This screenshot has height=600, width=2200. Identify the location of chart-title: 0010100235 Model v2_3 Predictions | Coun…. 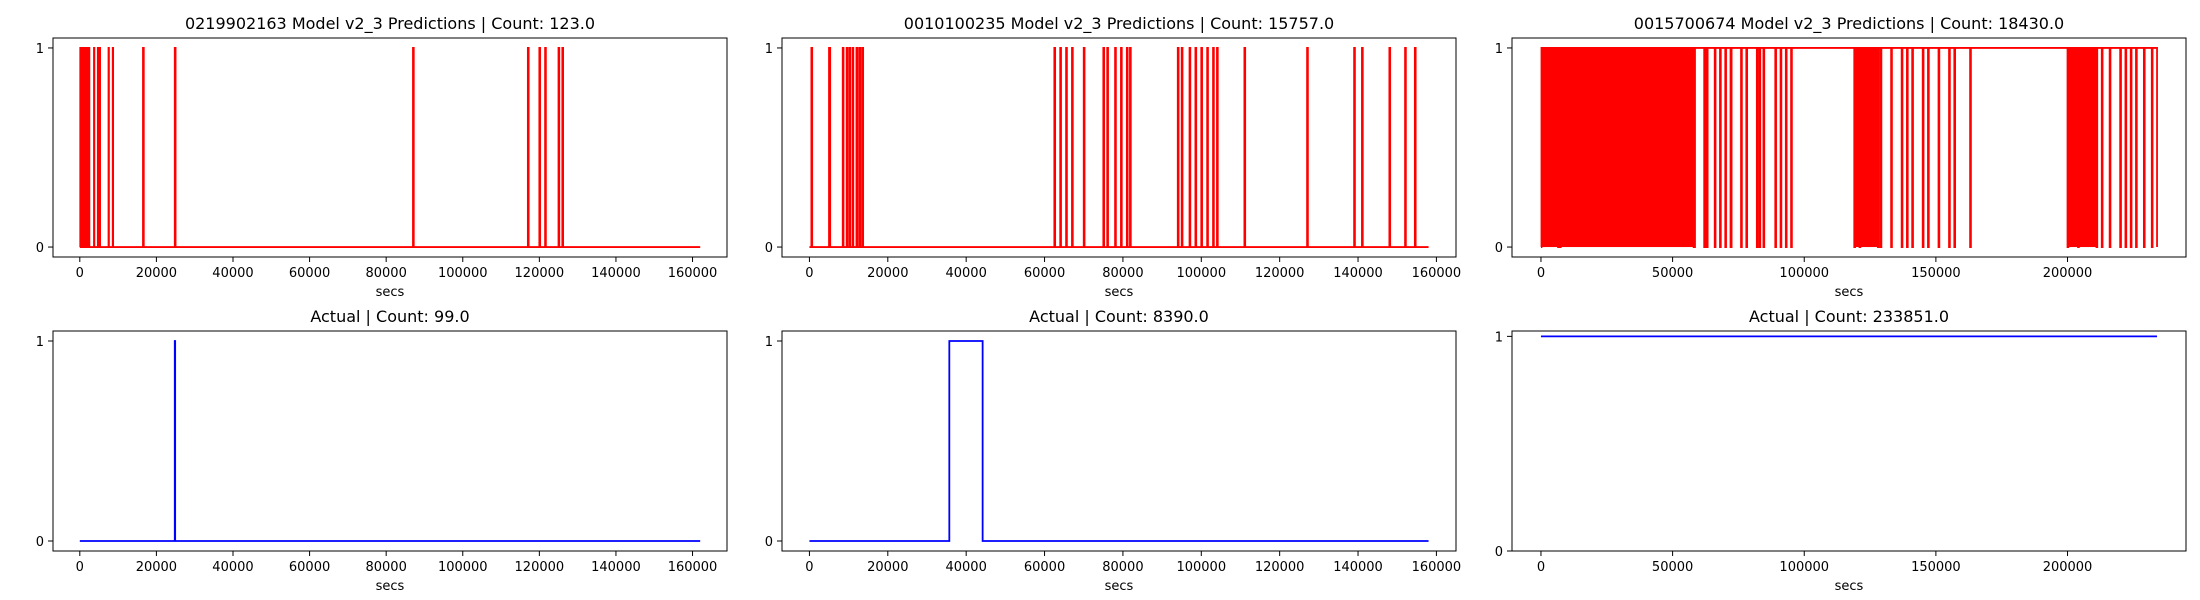
(1119, 24).